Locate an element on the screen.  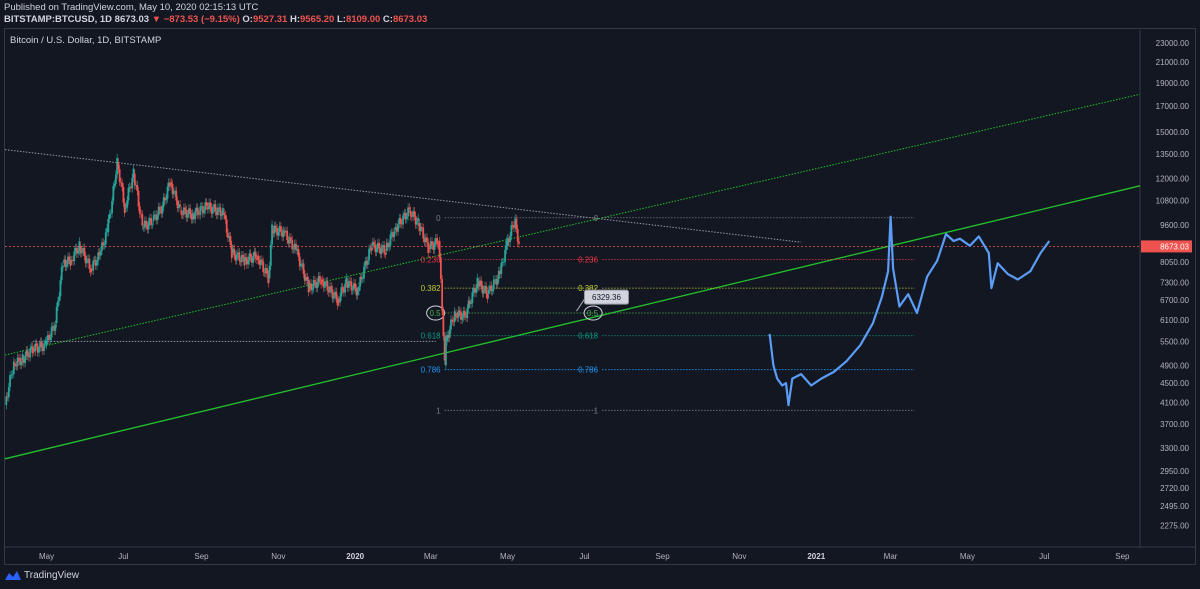
fib-level-label: 1 is located at coordinates (596, 410).